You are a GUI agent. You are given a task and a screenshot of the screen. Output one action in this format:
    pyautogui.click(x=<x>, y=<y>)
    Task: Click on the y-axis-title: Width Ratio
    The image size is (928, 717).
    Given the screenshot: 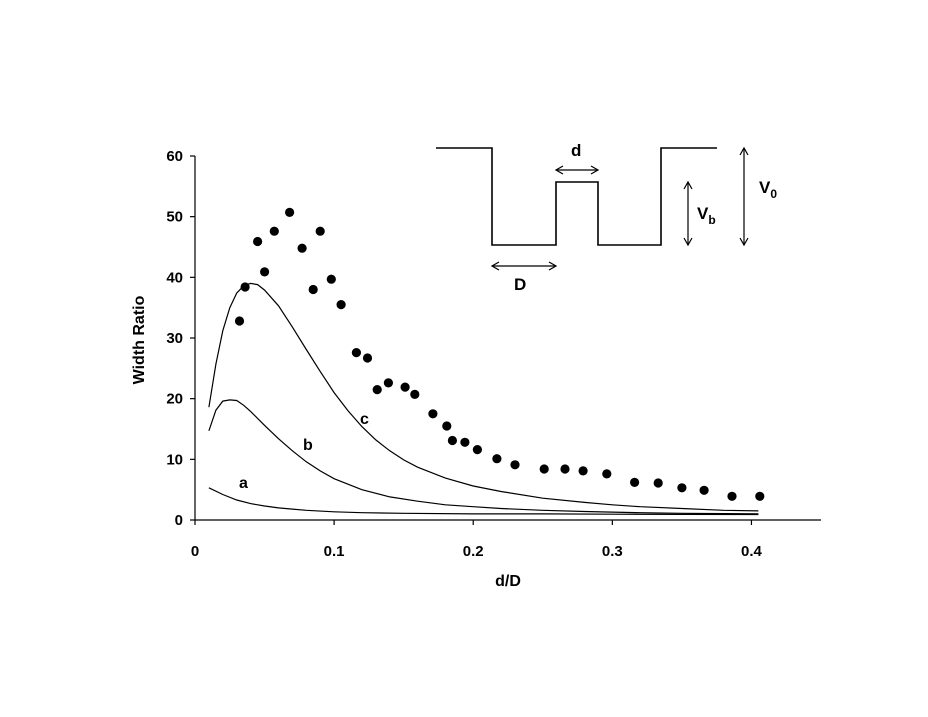 What is the action you would take?
    pyautogui.click(x=139, y=339)
    